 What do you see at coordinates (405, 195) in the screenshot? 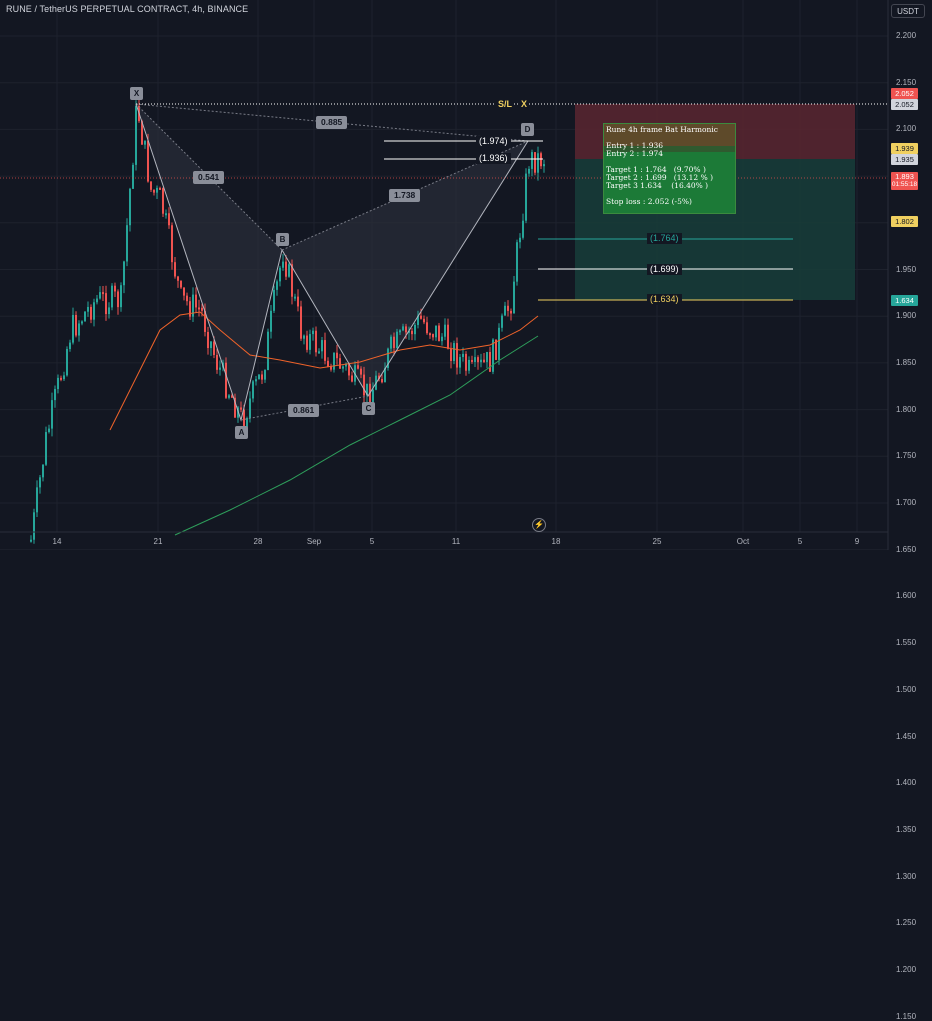
I see `ratio-cd: 1.738` at bounding box center [405, 195].